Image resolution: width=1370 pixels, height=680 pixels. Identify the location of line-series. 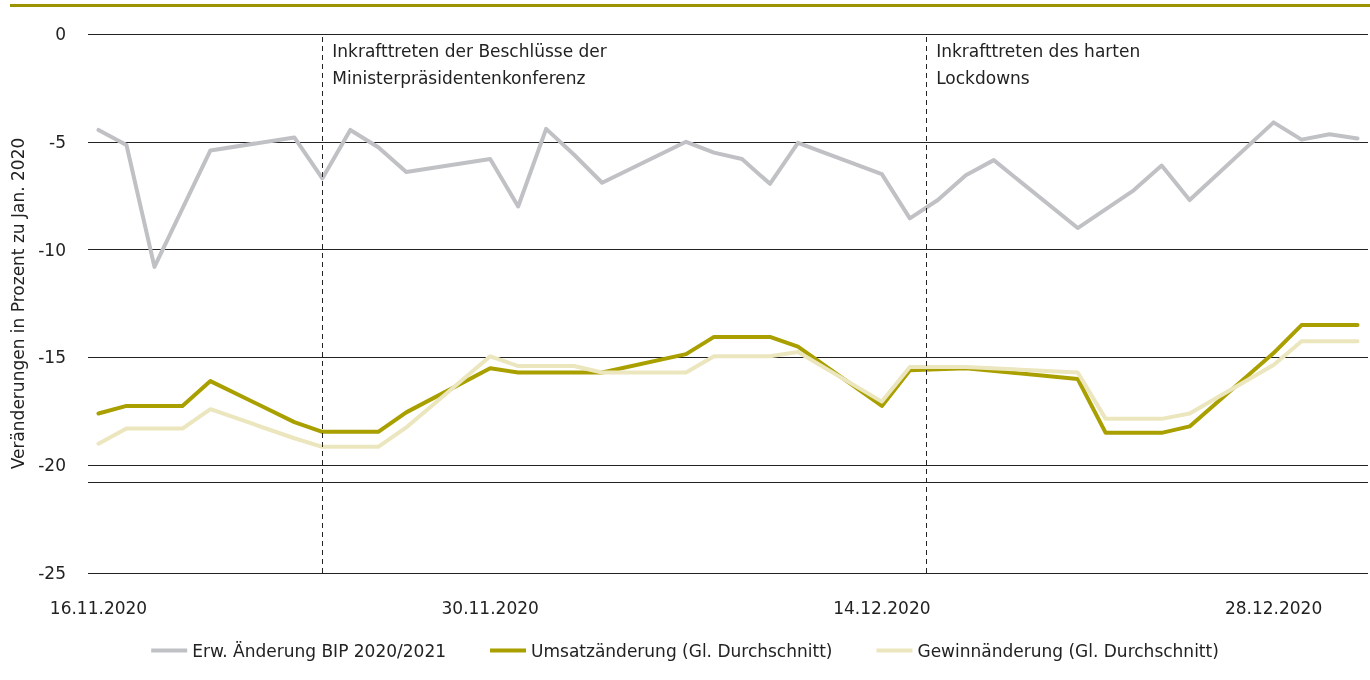
(728, 394).